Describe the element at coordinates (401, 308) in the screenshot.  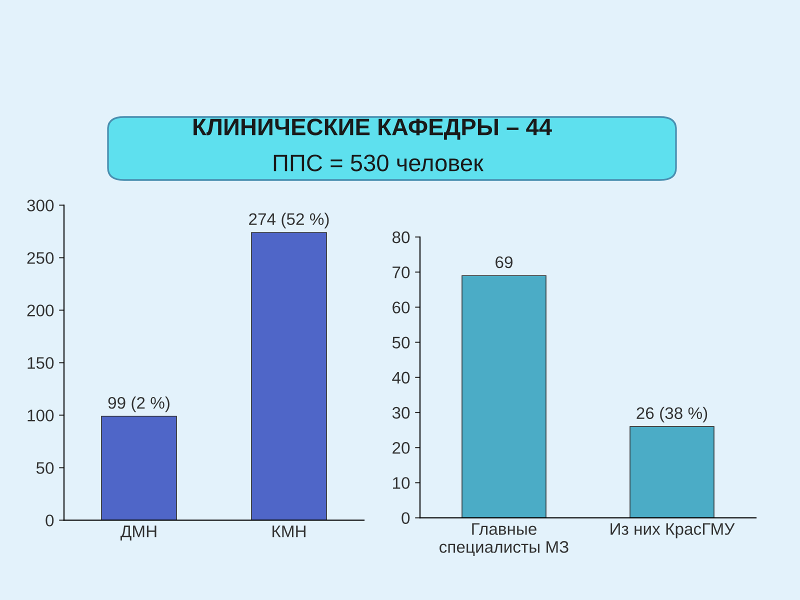
I see `y-tick-label: 60` at that location.